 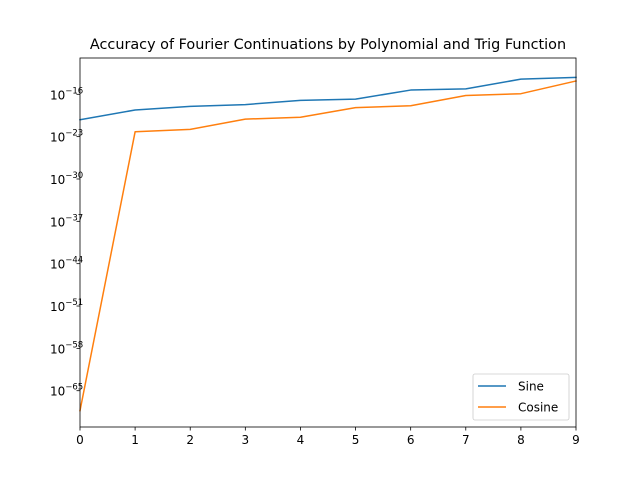 What do you see at coordinates (66, 242) in the screenshot?
I see `y-axis: 10−16 10−23 10−30 10−37 10−44 10−51 10−58 10−65` at bounding box center [66, 242].